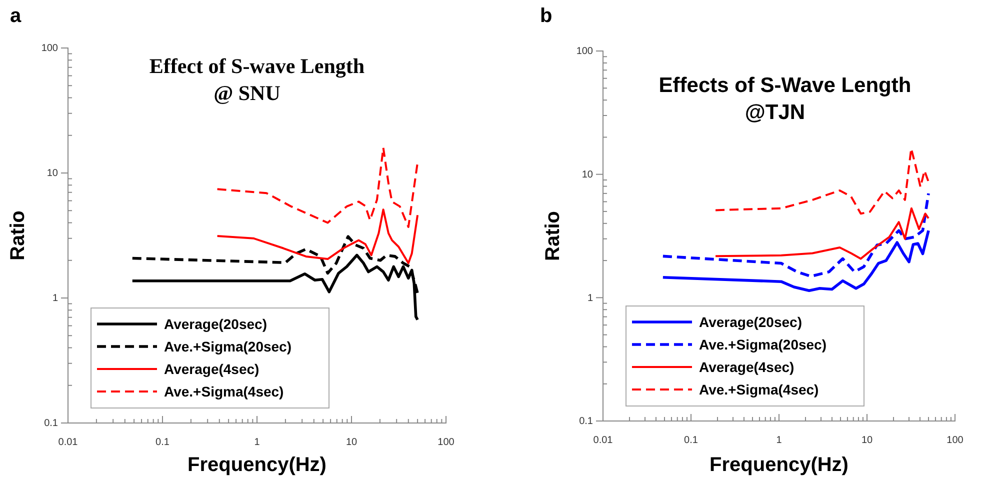 This screenshot has width=982, height=481. Describe the element at coordinates (16, 16) in the screenshot. I see `text: a` at that location.